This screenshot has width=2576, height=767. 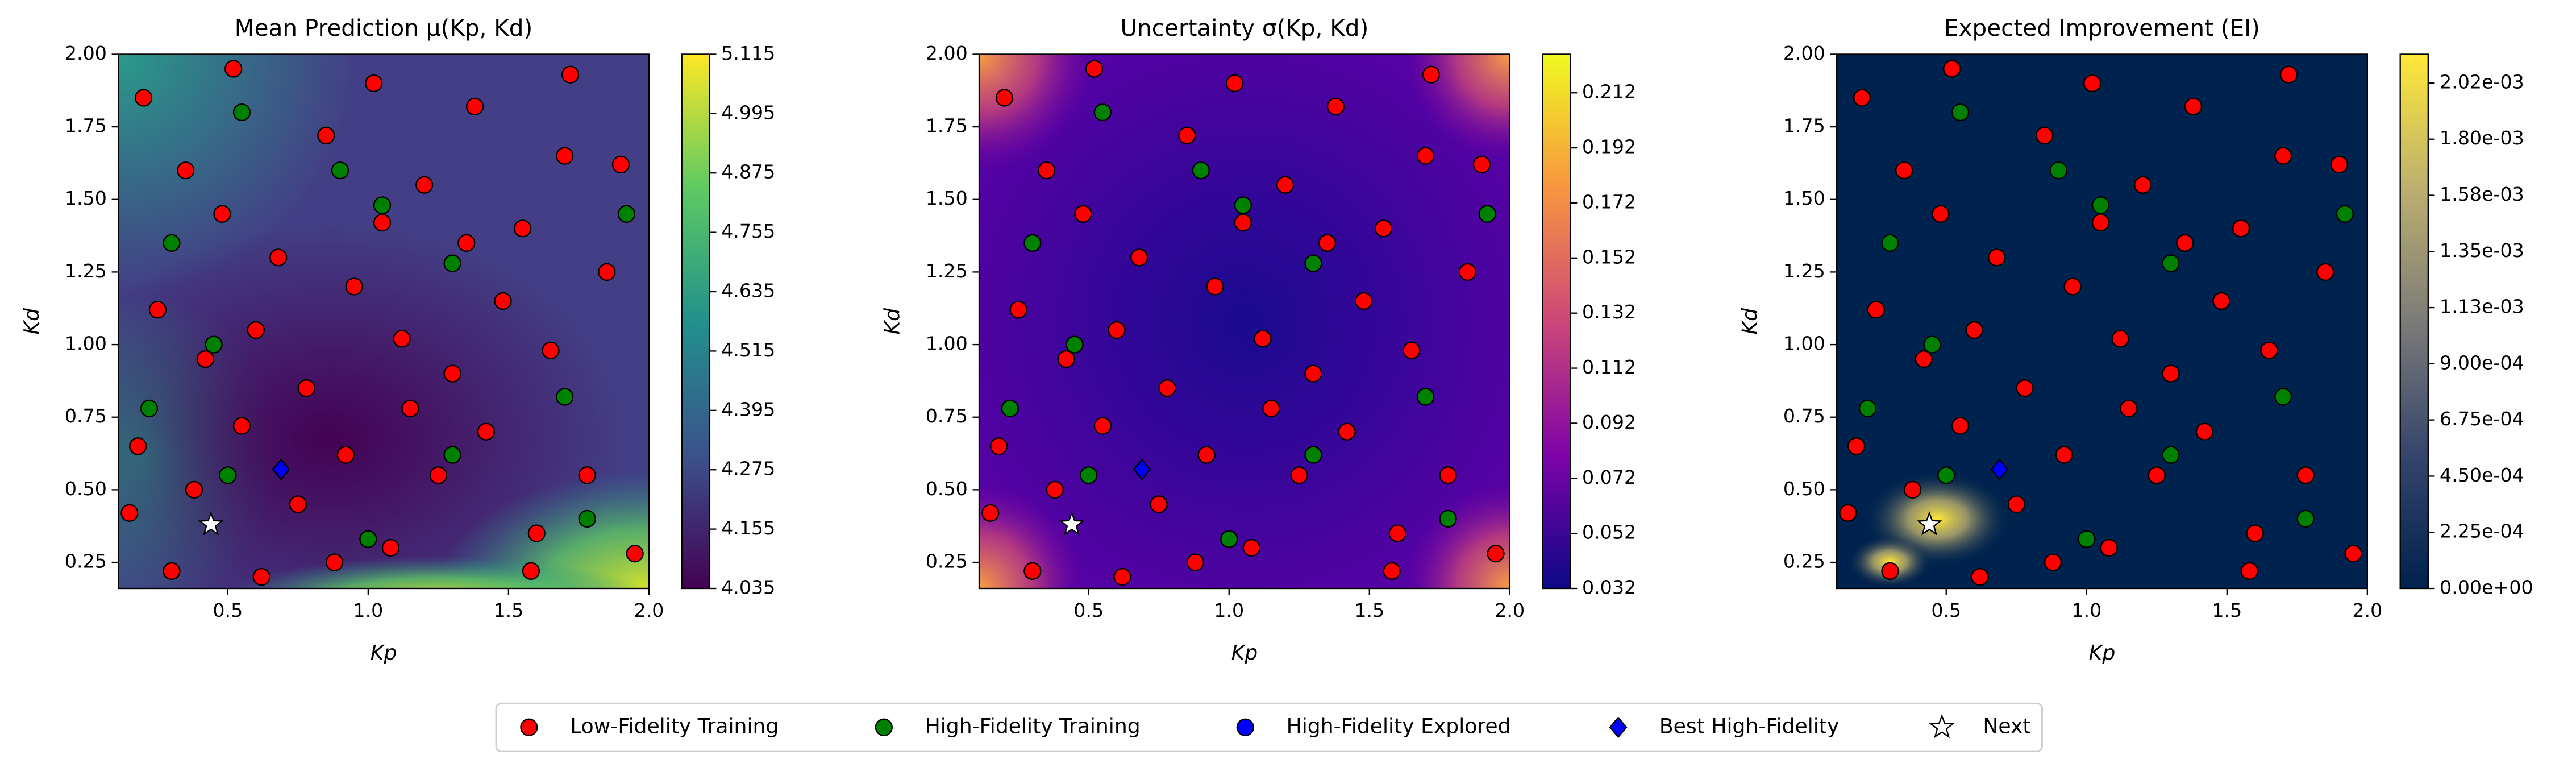 I want to click on legend-label: Next, so click(x=2006, y=726).